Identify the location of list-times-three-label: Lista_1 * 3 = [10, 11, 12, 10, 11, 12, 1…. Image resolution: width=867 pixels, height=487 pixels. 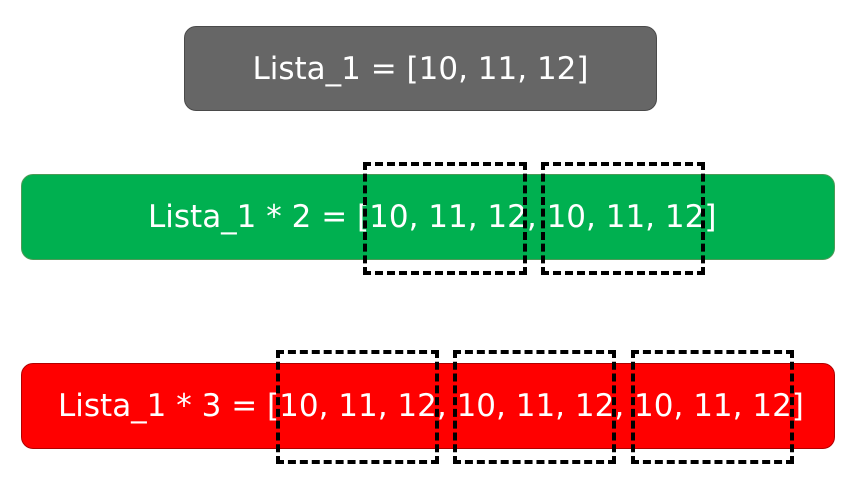
(431, 406).